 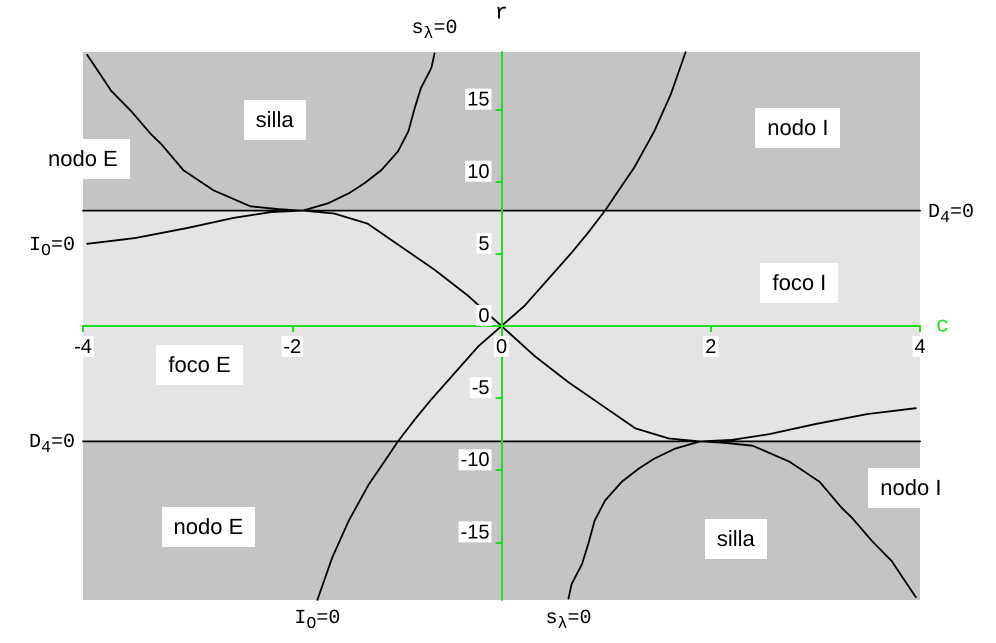 What do you see at coordinates (799, 282) in the screenshot?
I see `annotation: foco I` at bounding box center [799, 282].